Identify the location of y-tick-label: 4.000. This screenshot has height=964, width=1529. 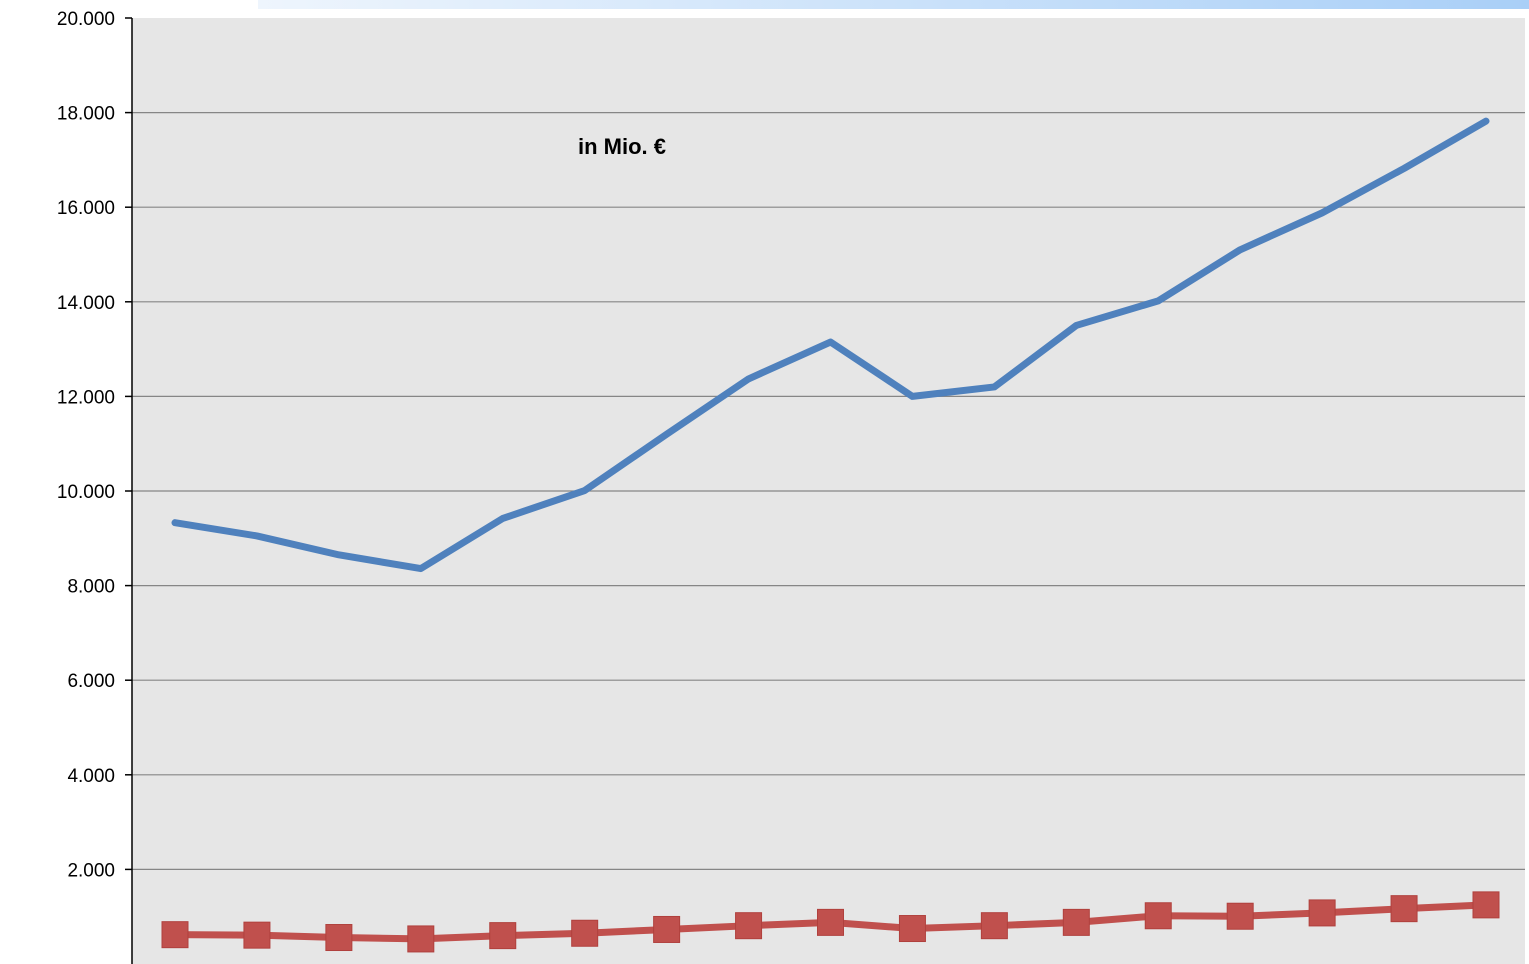
(91, 776).